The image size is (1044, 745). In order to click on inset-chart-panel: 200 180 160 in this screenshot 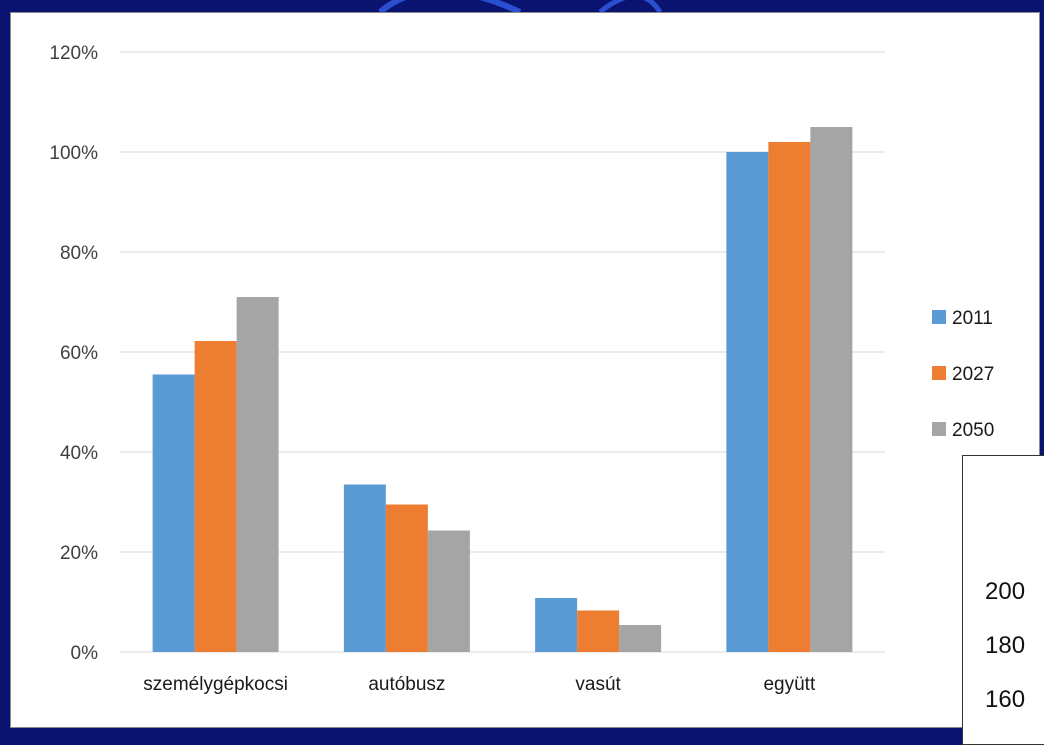, I will do `click(1003, 600)`.